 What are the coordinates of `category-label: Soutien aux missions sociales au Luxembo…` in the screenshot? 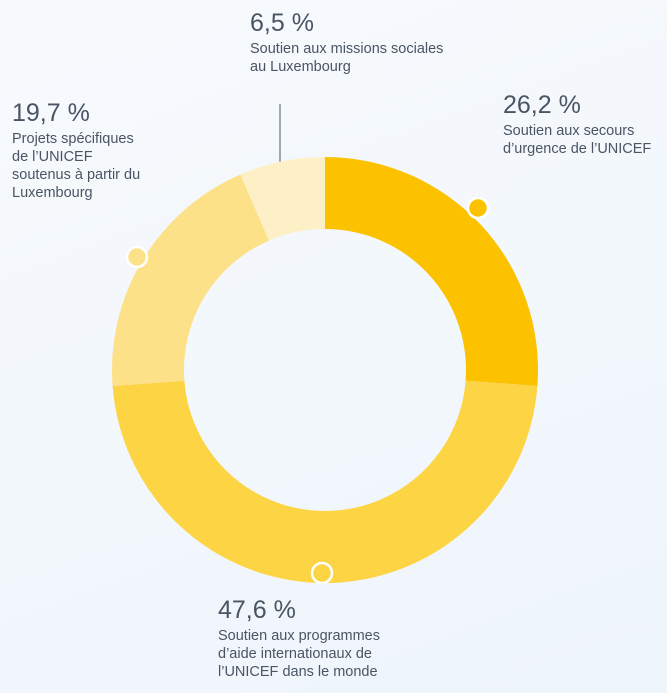 It's located at (347, 58).